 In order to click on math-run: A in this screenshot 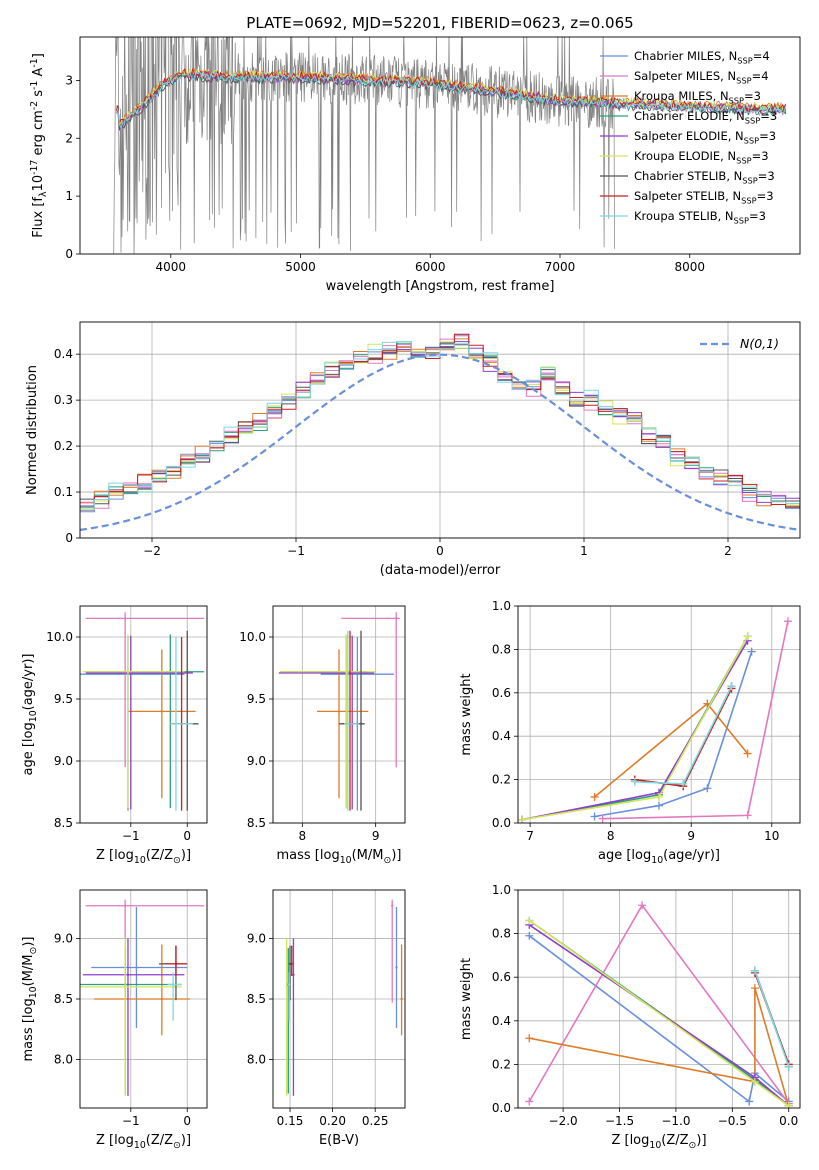, I will do `click(38, 74)`.